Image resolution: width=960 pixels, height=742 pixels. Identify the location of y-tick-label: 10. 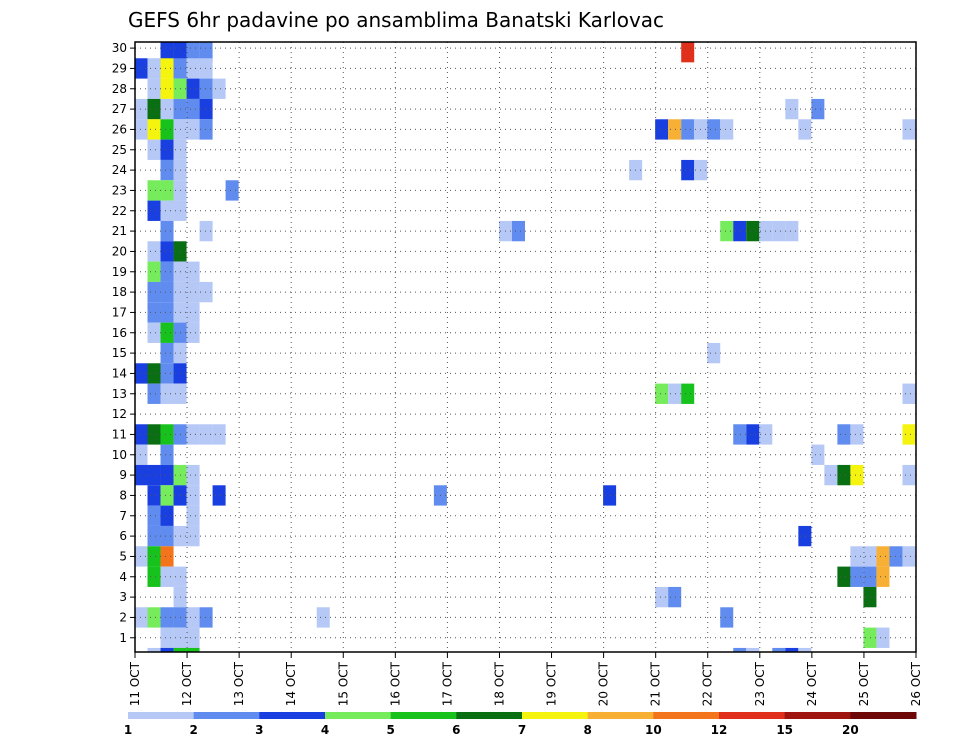
(119, 455).